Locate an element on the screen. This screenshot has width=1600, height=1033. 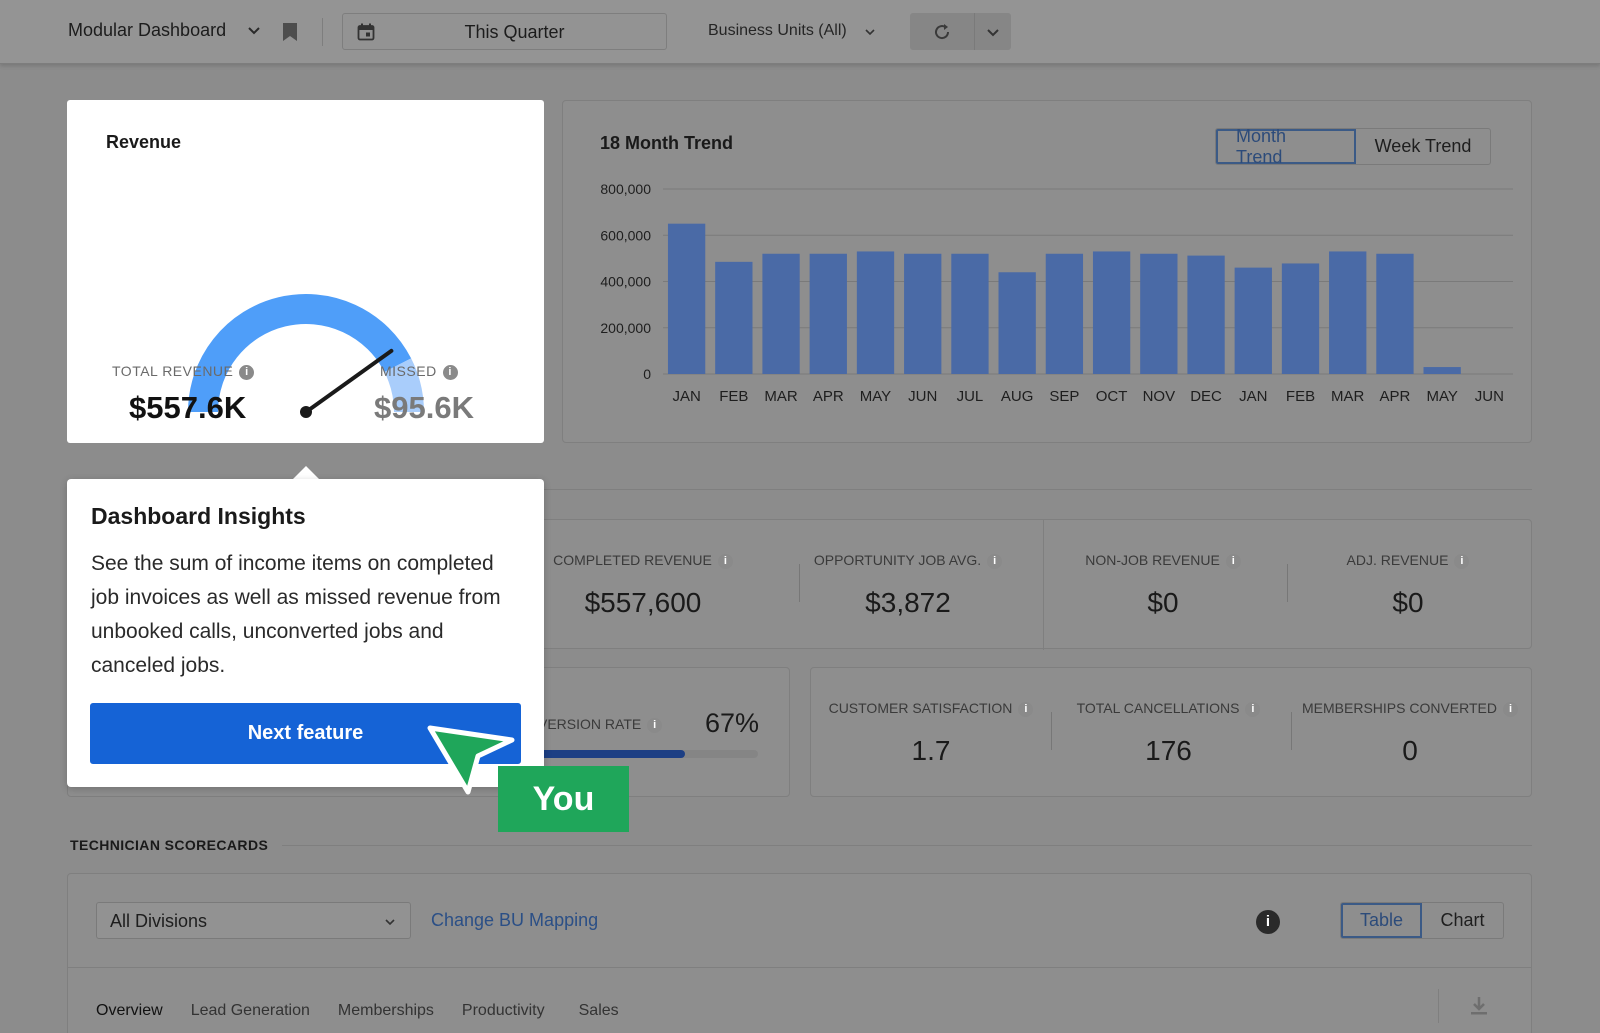
cursor-pointer-icon is located at coordinates (471, 760).